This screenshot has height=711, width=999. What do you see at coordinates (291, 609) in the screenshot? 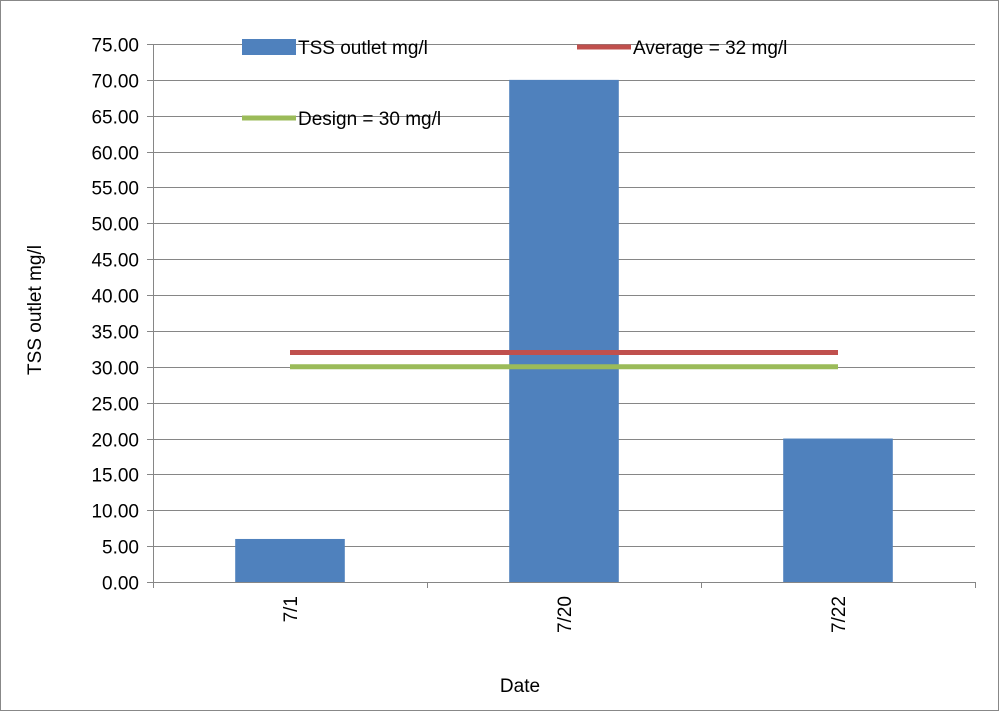
I see `x-tick-label: 7/1` at bounding box center [291, 609].